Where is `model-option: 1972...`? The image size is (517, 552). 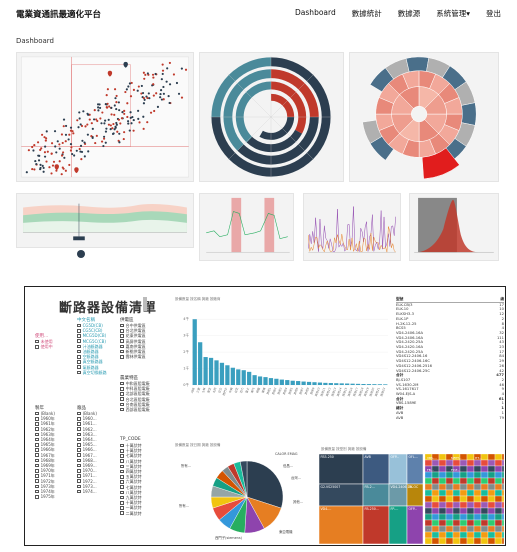 model-option: 1972... is located at coordinates (87, 481).